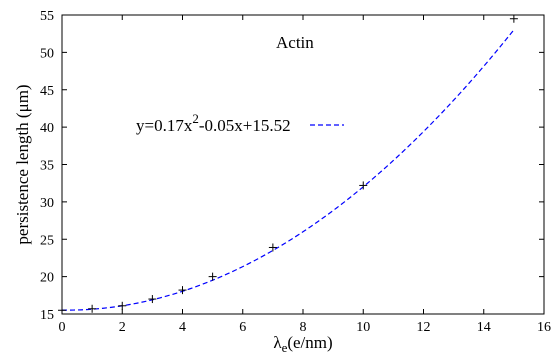  Describe the element at coordinates (182, 327) in the screenshot. I see `x-tick-label: 4` at that location.